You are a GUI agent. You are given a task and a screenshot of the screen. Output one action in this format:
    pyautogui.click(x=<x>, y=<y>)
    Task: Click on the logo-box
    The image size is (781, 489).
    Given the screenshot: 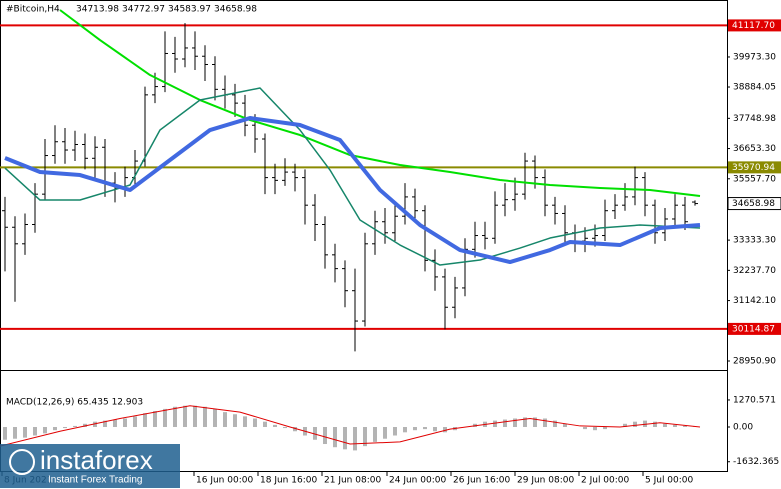 What is the action you would take?
    pyautogui.click(x=90, y=466)
    